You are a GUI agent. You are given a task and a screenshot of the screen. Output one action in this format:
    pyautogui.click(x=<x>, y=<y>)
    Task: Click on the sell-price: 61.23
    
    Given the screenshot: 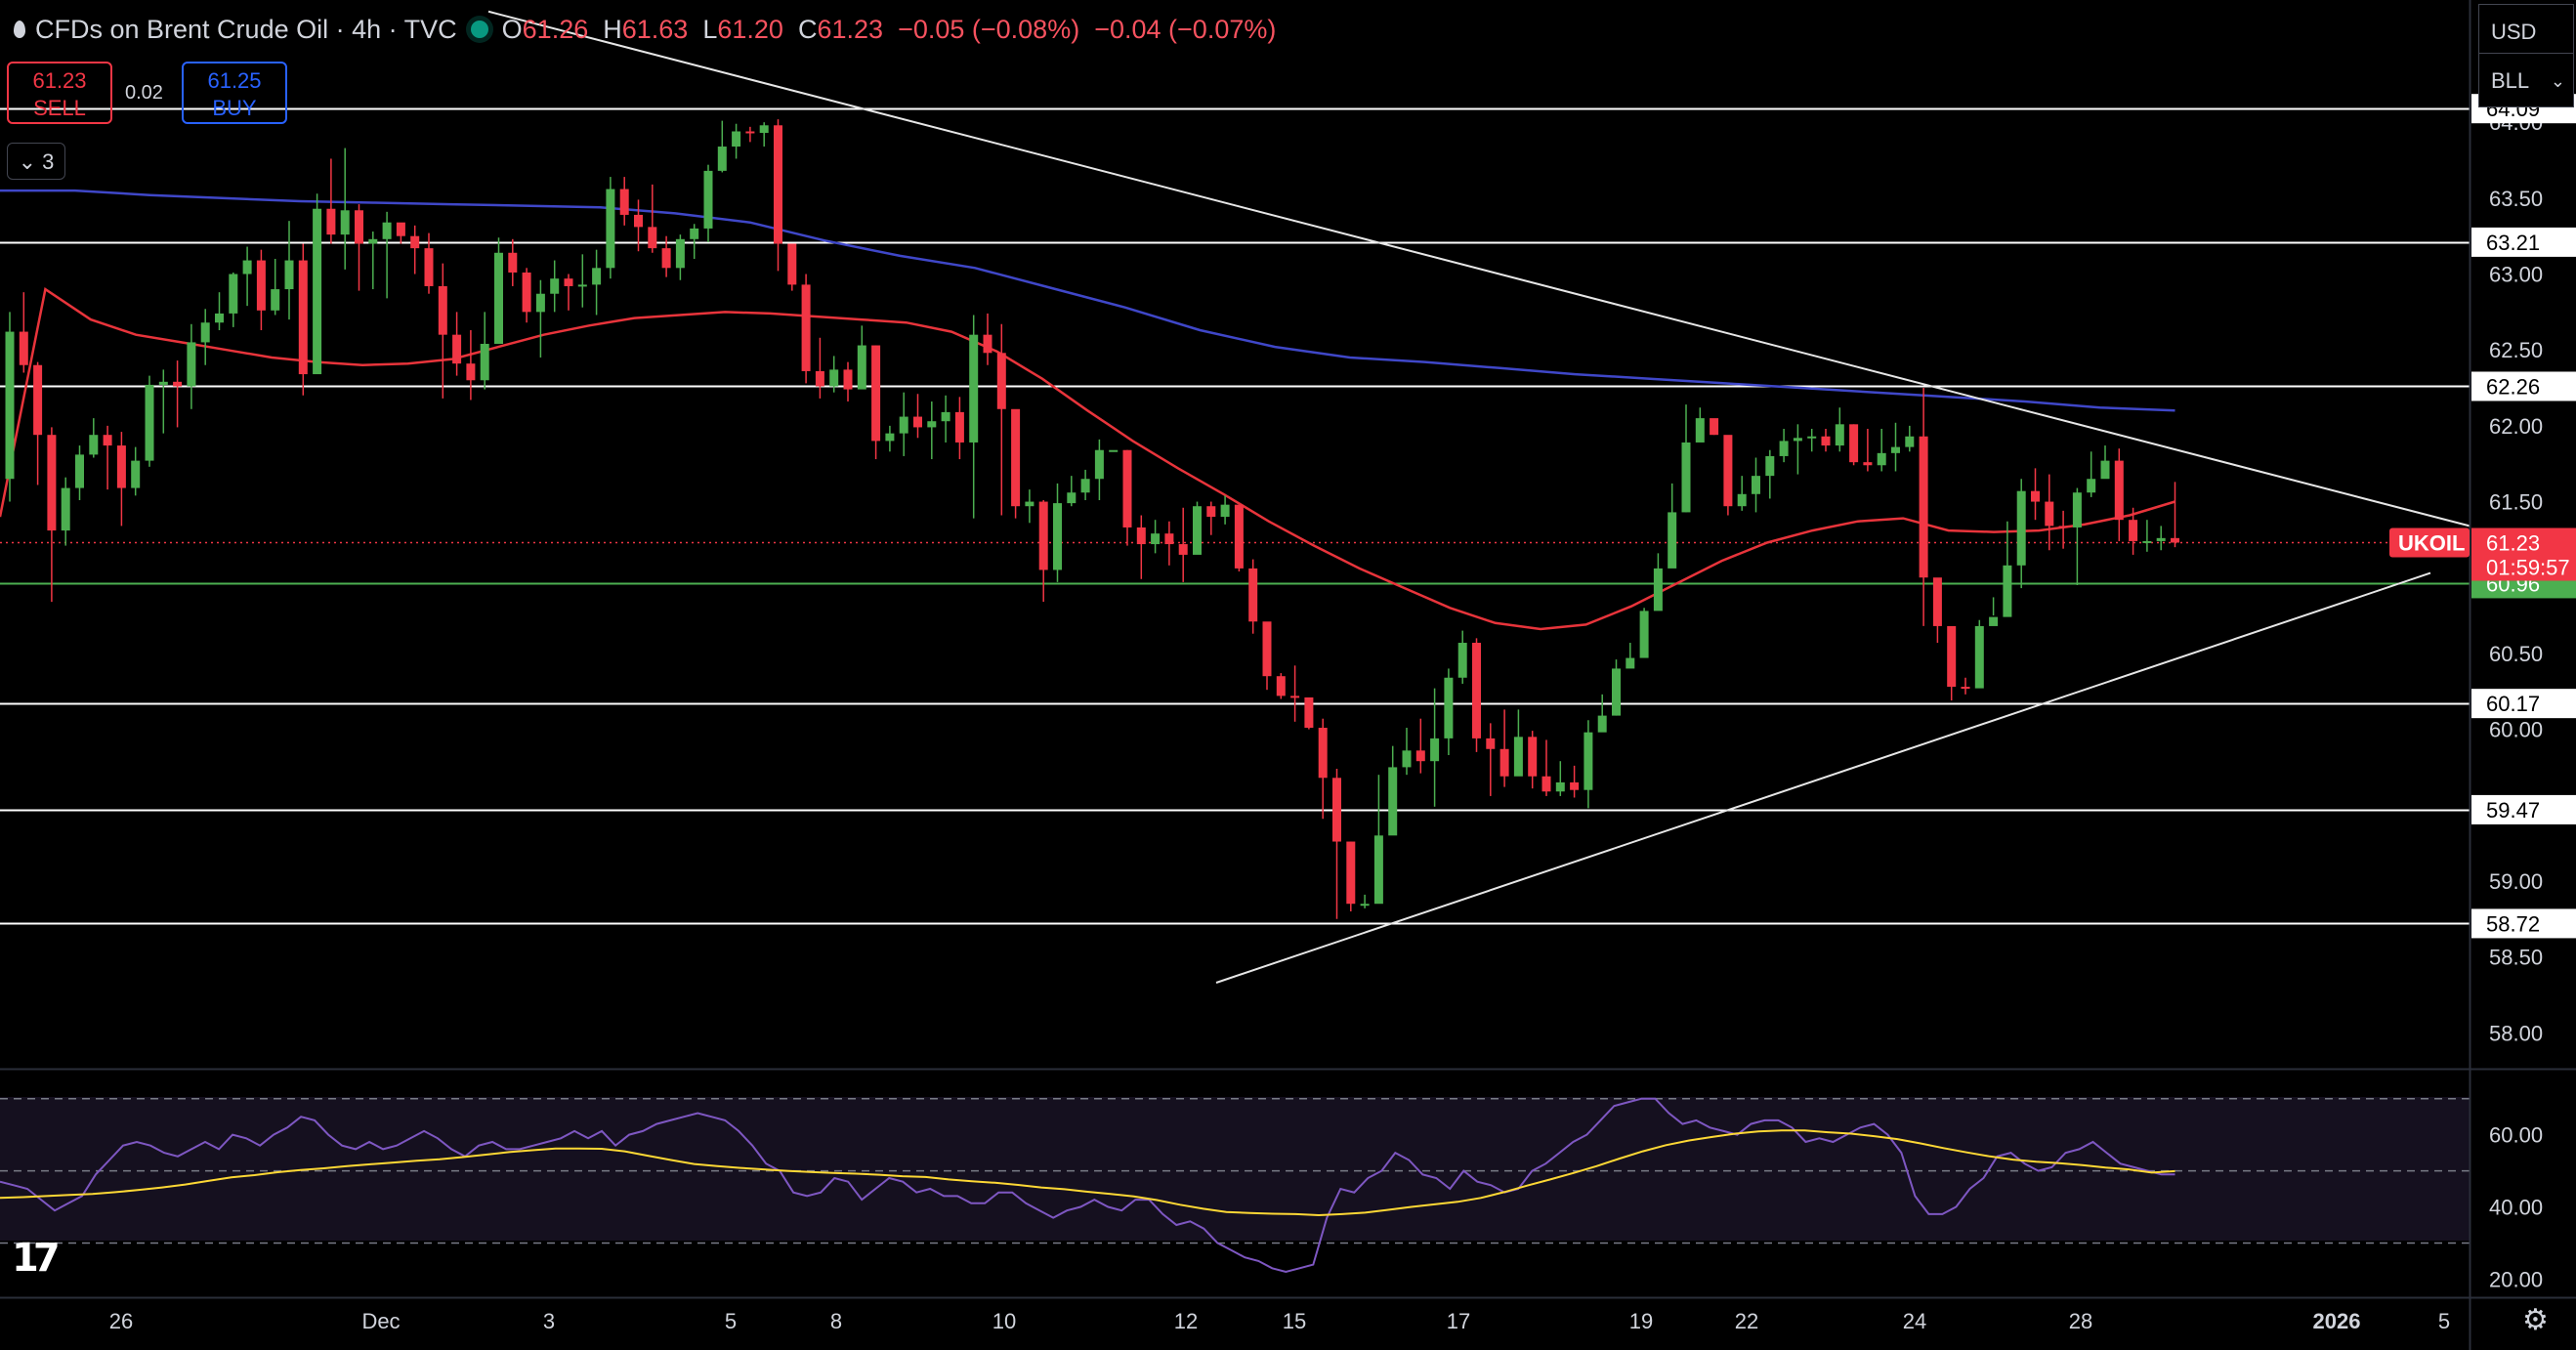 What is the action you would take?
    pyautogui.click(x=59, y=80)
    